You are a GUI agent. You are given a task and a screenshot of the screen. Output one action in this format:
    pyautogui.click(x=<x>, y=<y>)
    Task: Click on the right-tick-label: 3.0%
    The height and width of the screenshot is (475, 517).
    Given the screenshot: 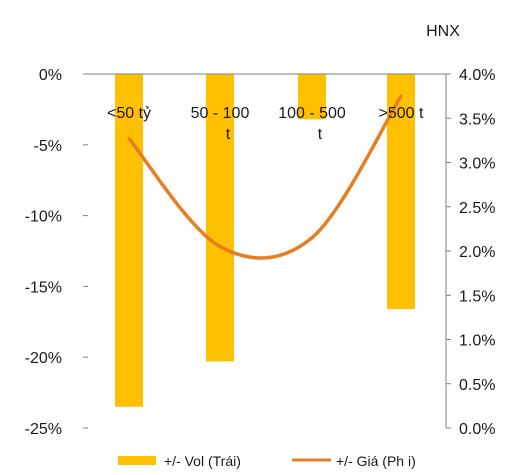 What is the action you would take?
    pyautogui.click(x=477, y=164)
    